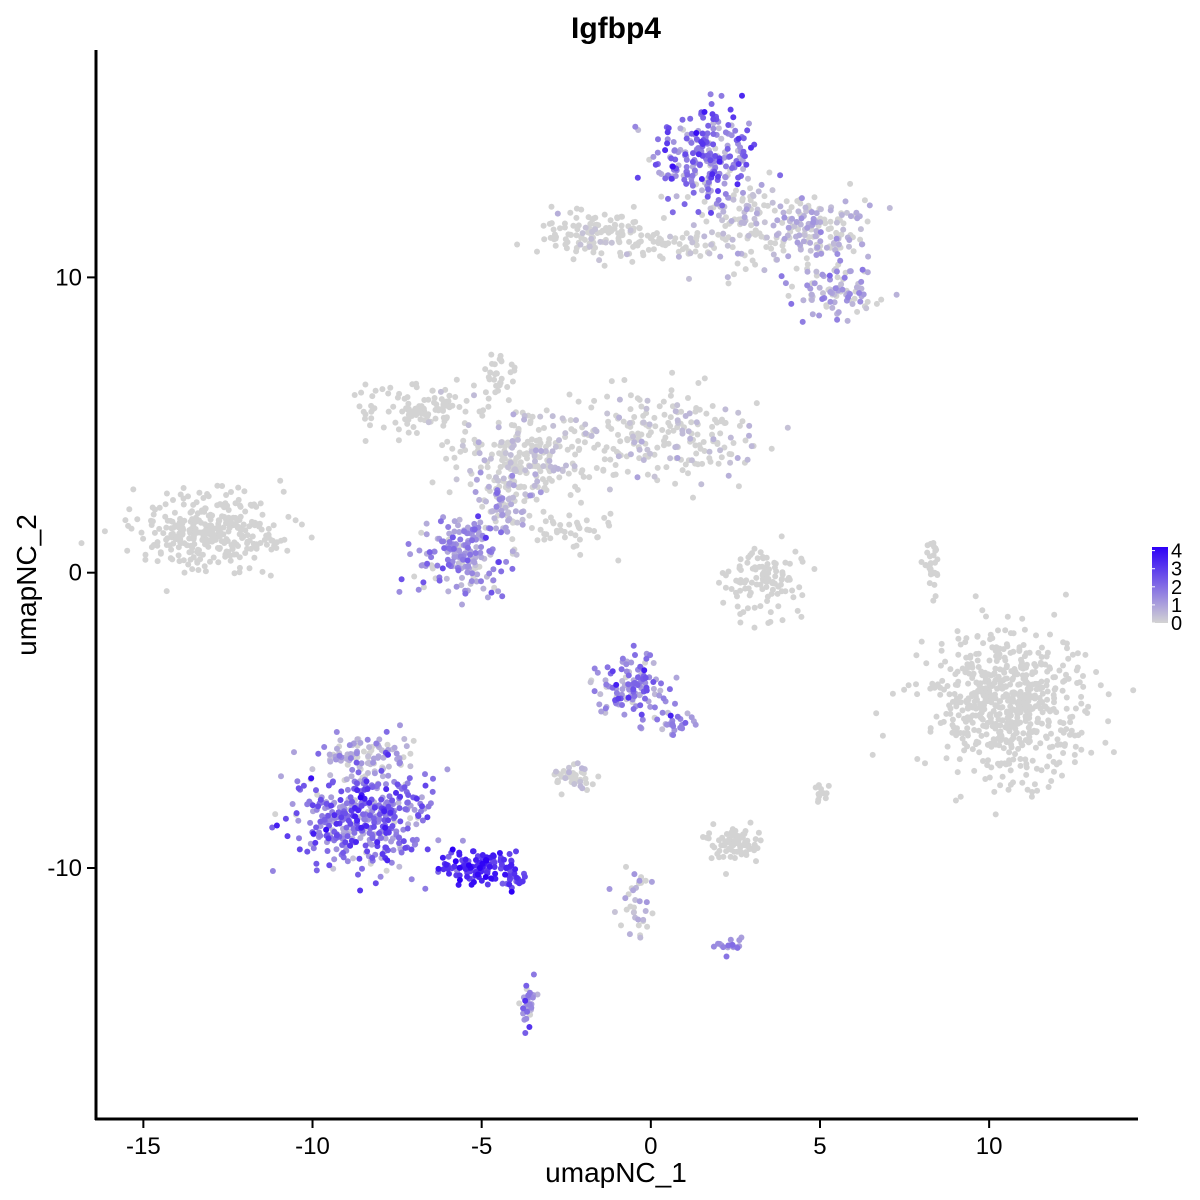  What do you see at coordinates (737, 947) in the screenshot?
I see `point-lower_right_speck` at bounding box center [737, 947].